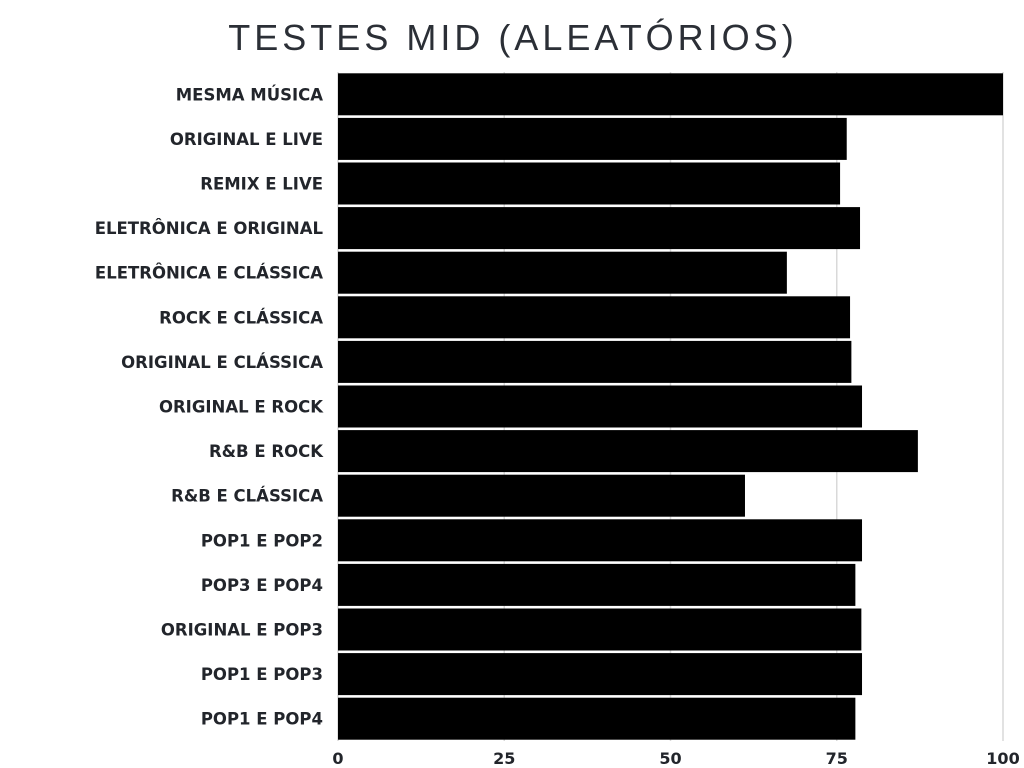 The image size is (1024, 768). I want to click on x-tick-label: 100, so click(1002, 758).